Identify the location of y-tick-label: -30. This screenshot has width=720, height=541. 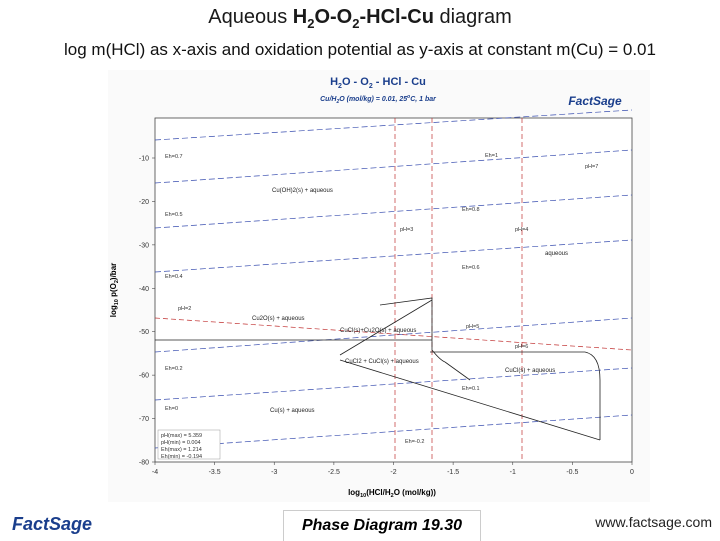
(144, 245).